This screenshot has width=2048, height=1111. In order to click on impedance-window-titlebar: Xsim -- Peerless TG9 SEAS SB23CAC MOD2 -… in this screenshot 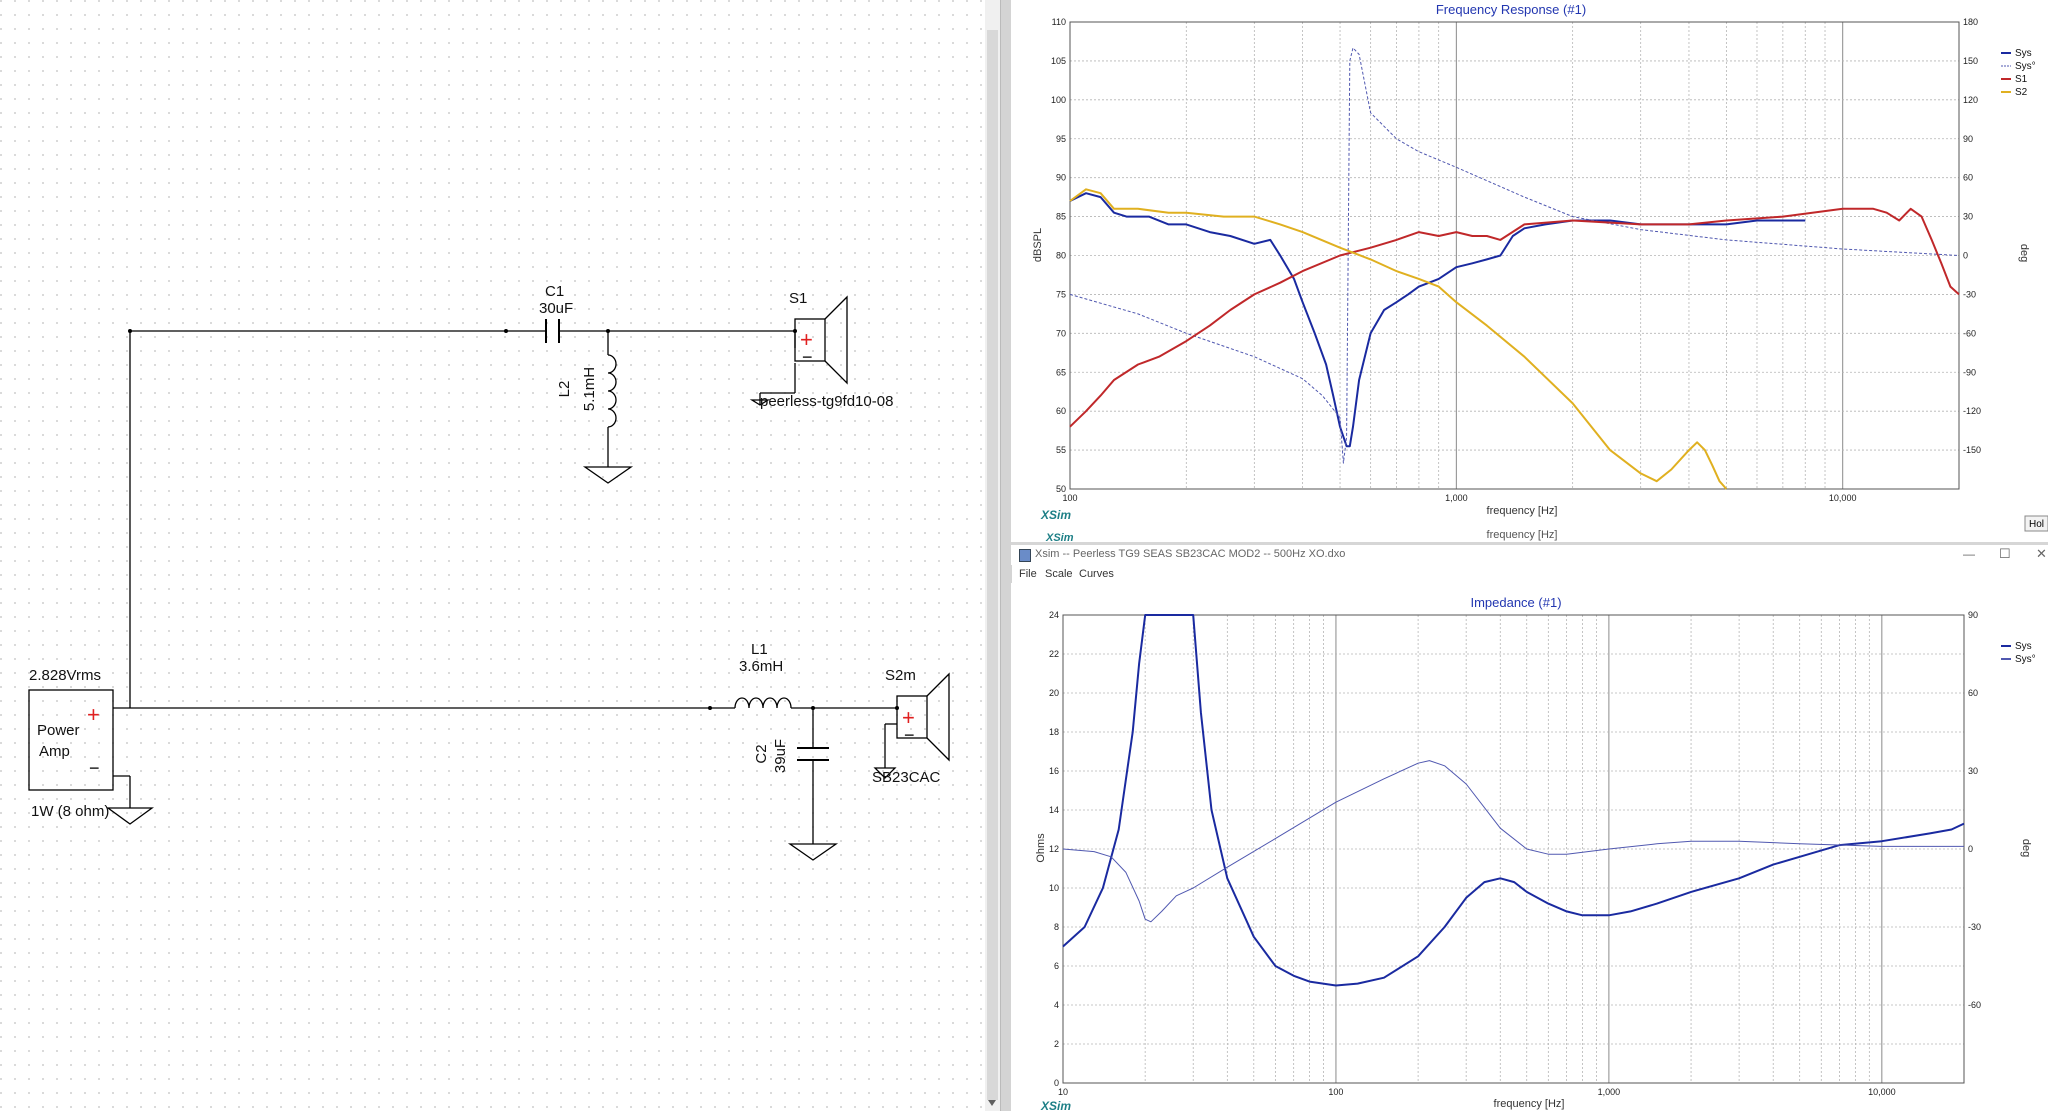, I will do `click(1529, 555)`.